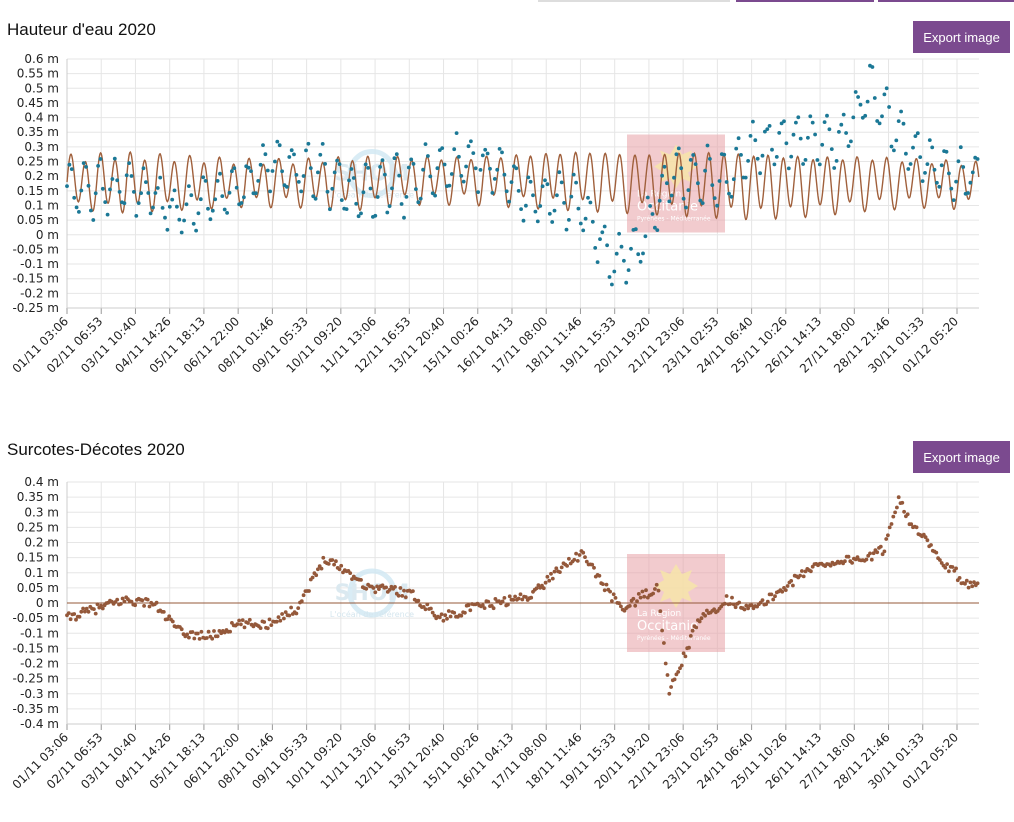 This screenshot has height=822, width=1014. I want to click on y-tick-label: 0.35 m, so click(38, 497).